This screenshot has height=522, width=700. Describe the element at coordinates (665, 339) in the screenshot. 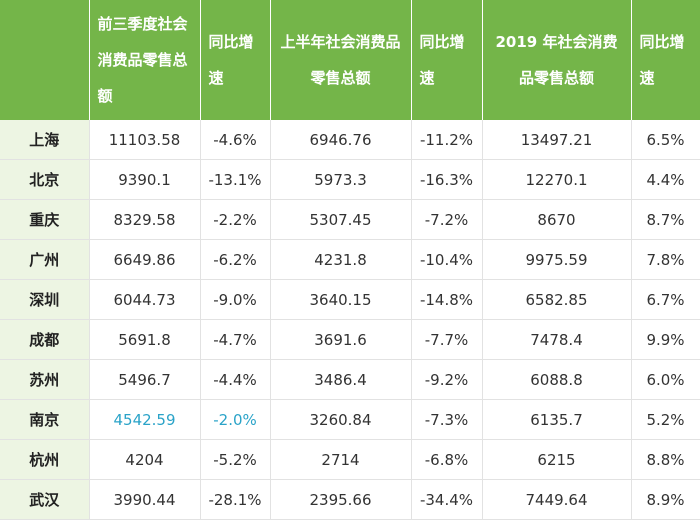

I see `cell-2019-growth: 9.9%` at that location.